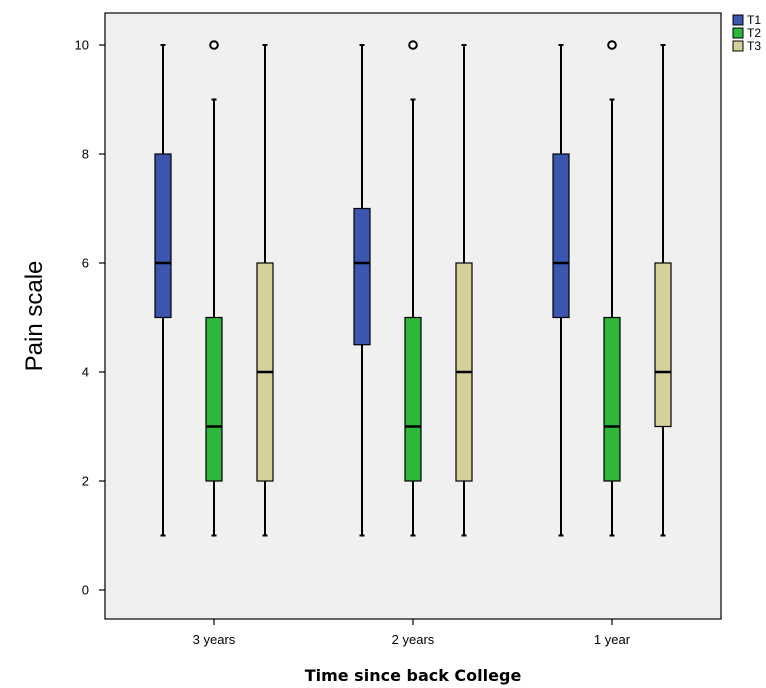 This screenshot has height=688, width=766. I want to click on y-axis-title: Pain scale, so click(34, 316).